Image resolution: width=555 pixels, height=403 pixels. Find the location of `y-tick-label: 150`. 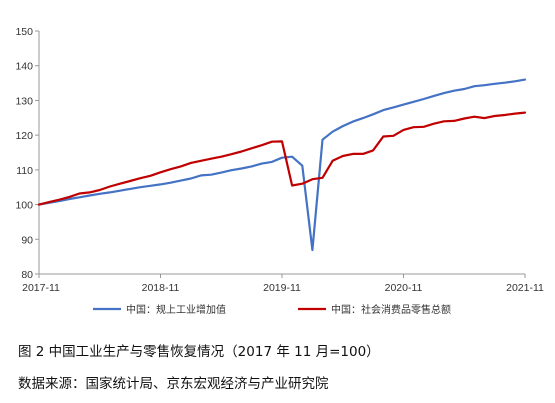

y-tick-label: 150 is located at coordinates (24, 32).